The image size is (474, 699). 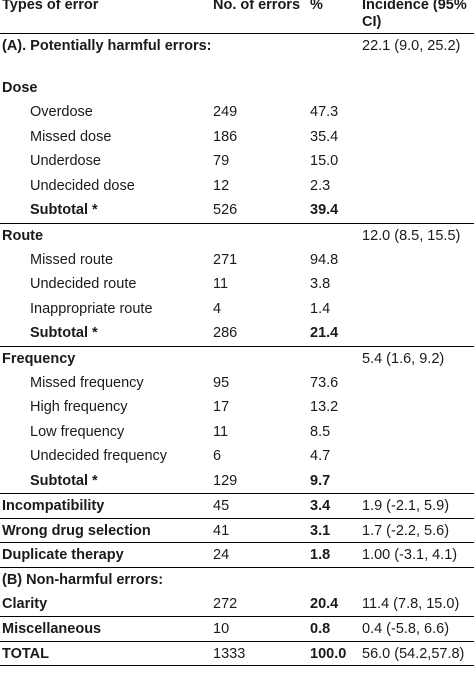 What do you see at coordinates (106, 506) in the screenshot?
I see `row-label: Incompatibility` at bounding box center [106, 506].